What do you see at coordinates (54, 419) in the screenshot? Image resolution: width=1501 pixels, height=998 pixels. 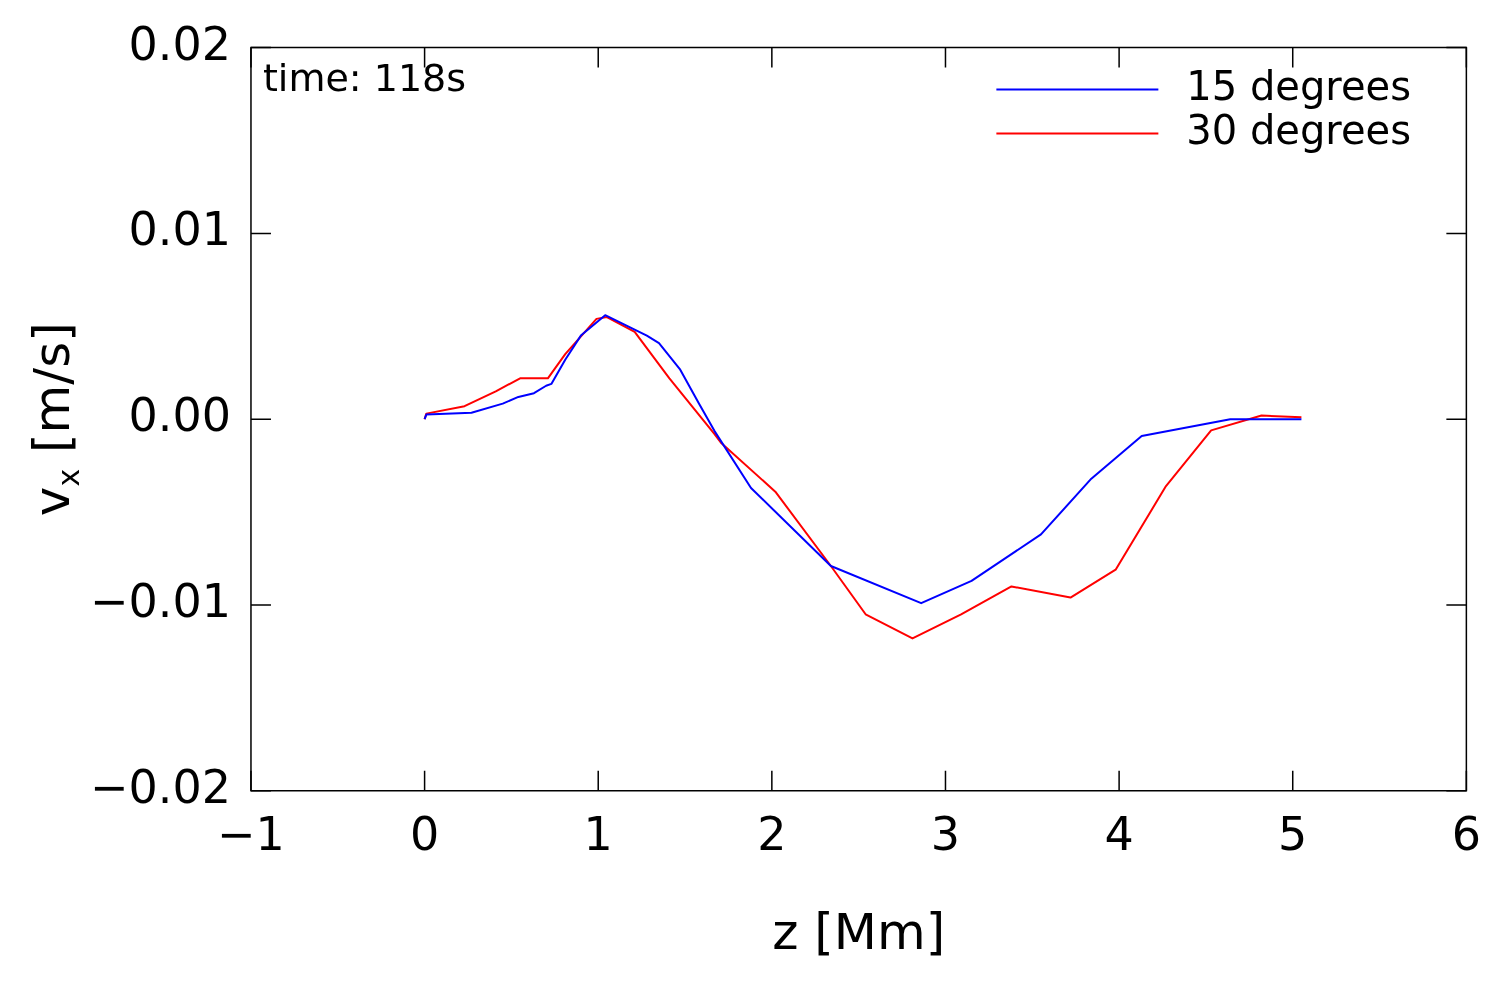 I see `y-axis-title: vx [m/s]` at bounding box center [54, 419].